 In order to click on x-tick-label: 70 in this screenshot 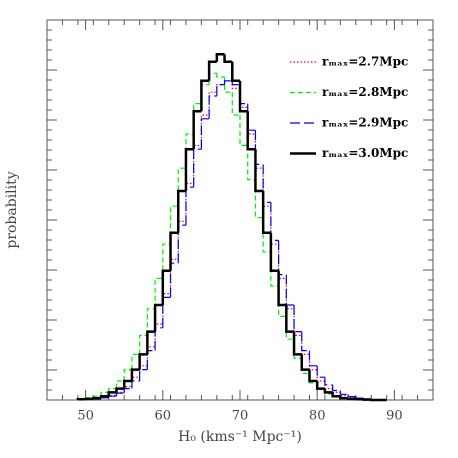, I will do `click(240, 416)`.